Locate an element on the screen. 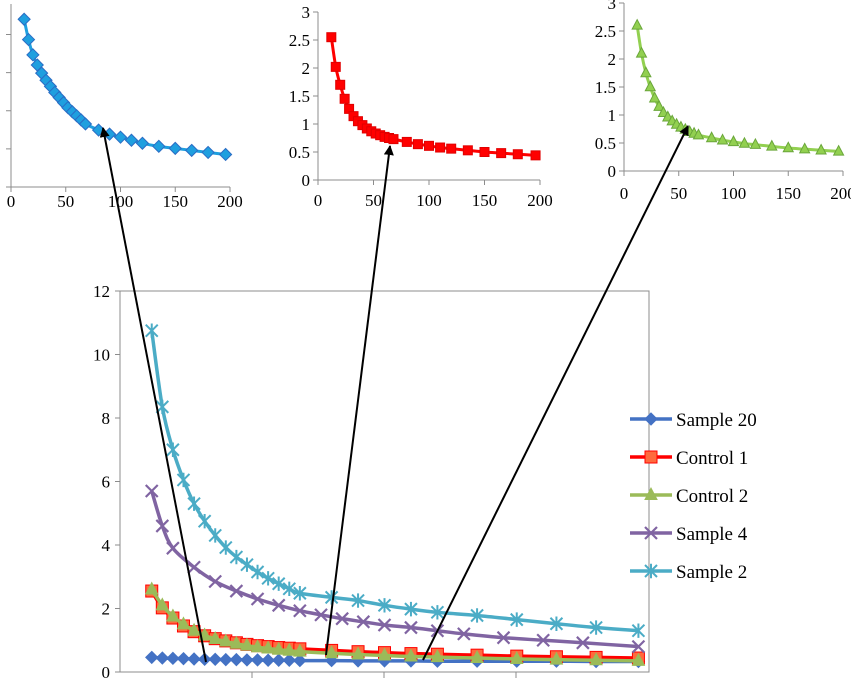 The height and width of the screenshot is (678, 851). inset-chart-control-2: 0 0.5 1 1.5 2 2.5 3 0 50 100 150 200 is located at coordinates (723, 101).